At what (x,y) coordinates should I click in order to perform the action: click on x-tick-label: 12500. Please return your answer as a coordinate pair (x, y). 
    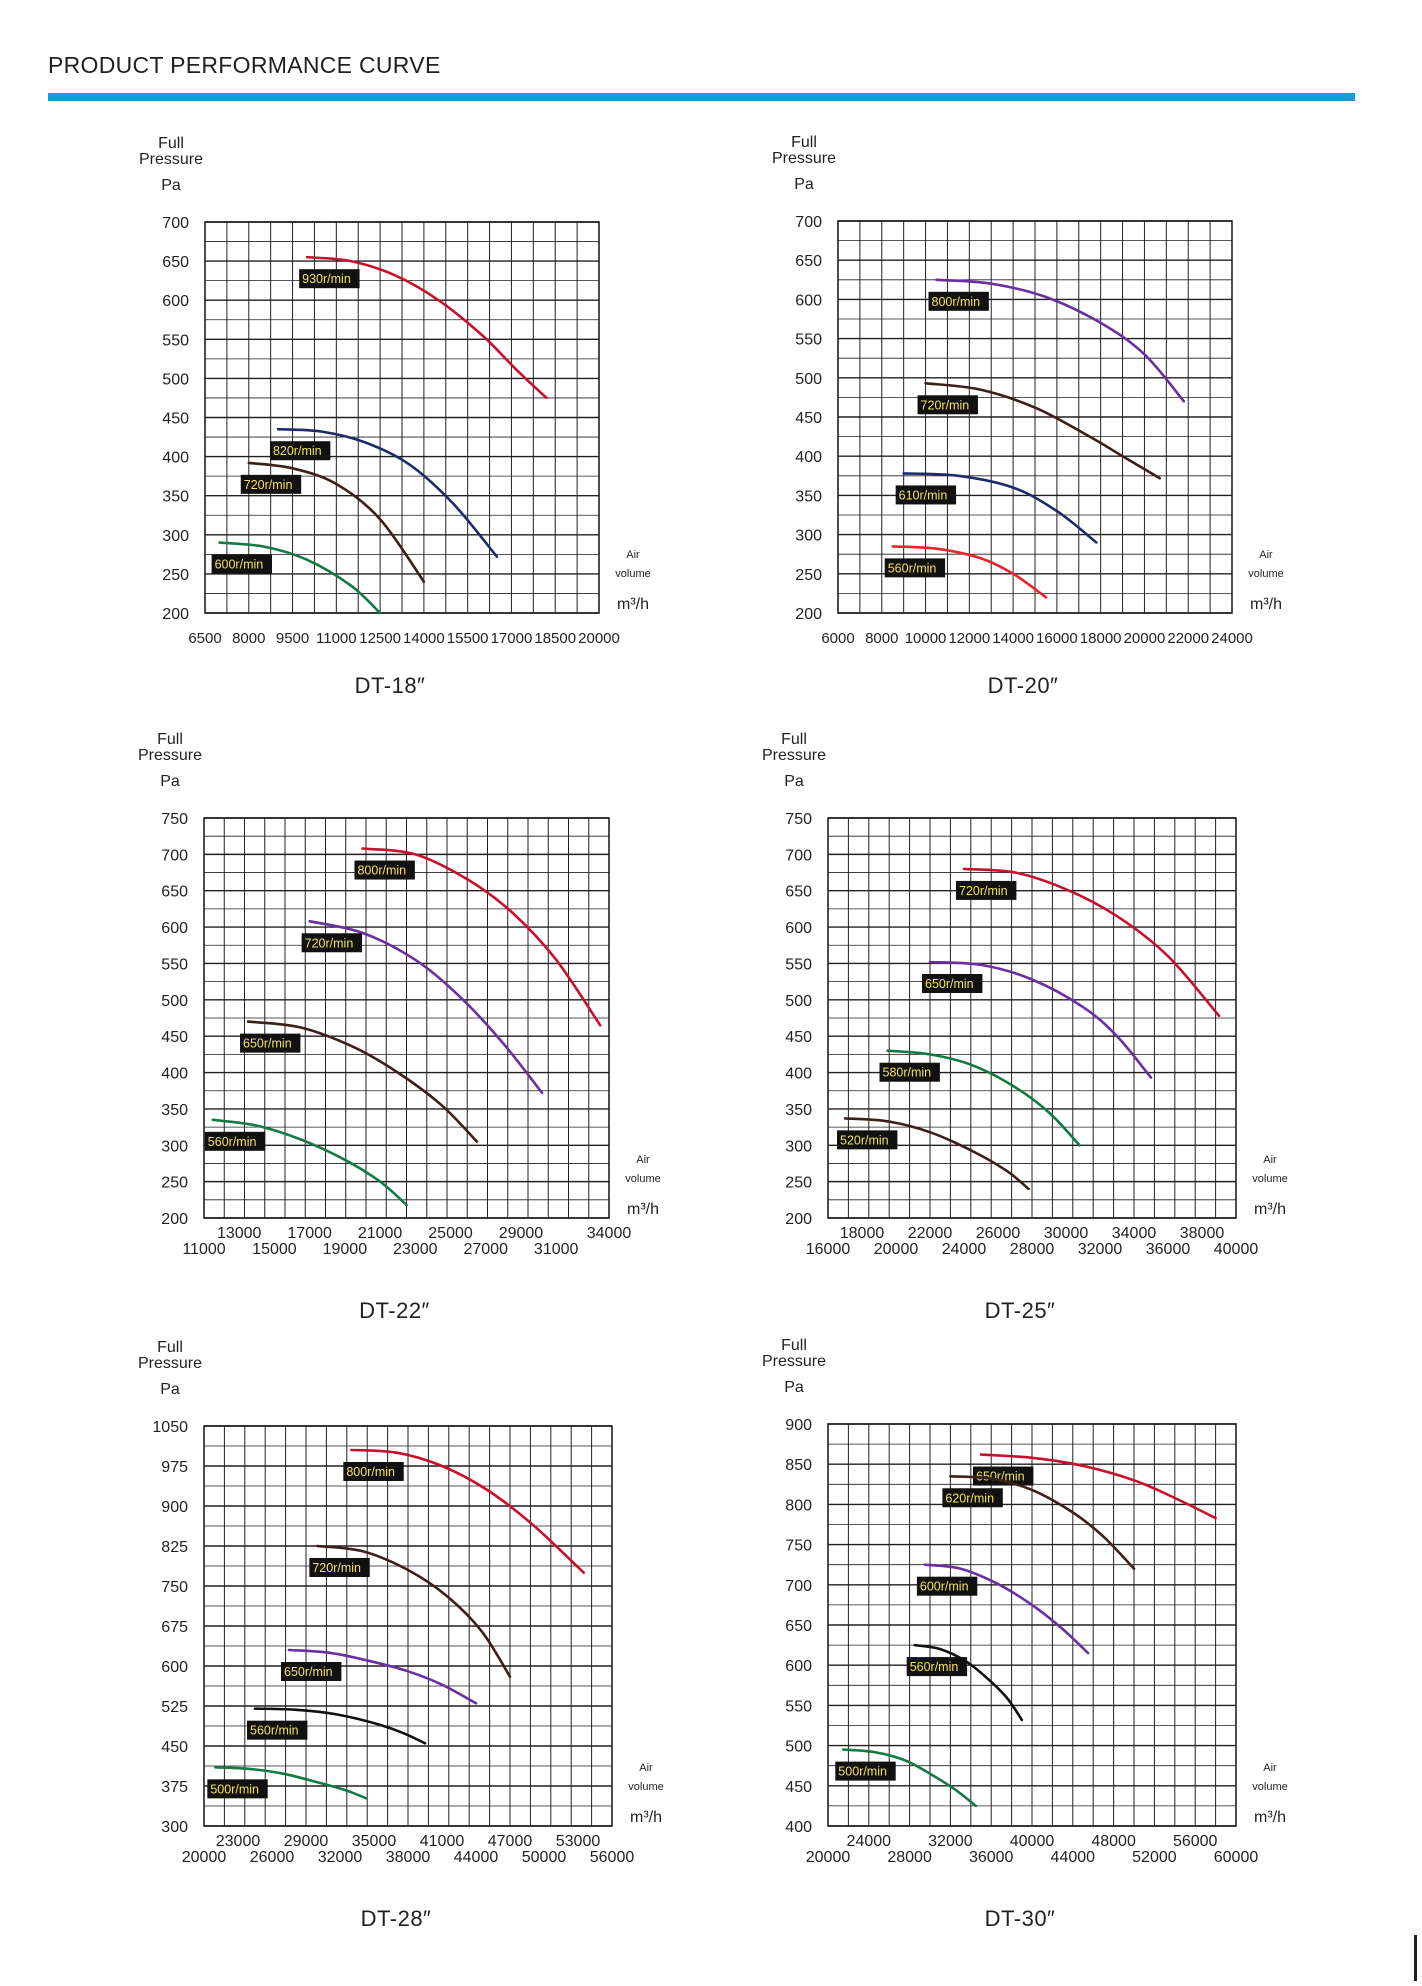
    Looking at the image, I should click on (380, 638).